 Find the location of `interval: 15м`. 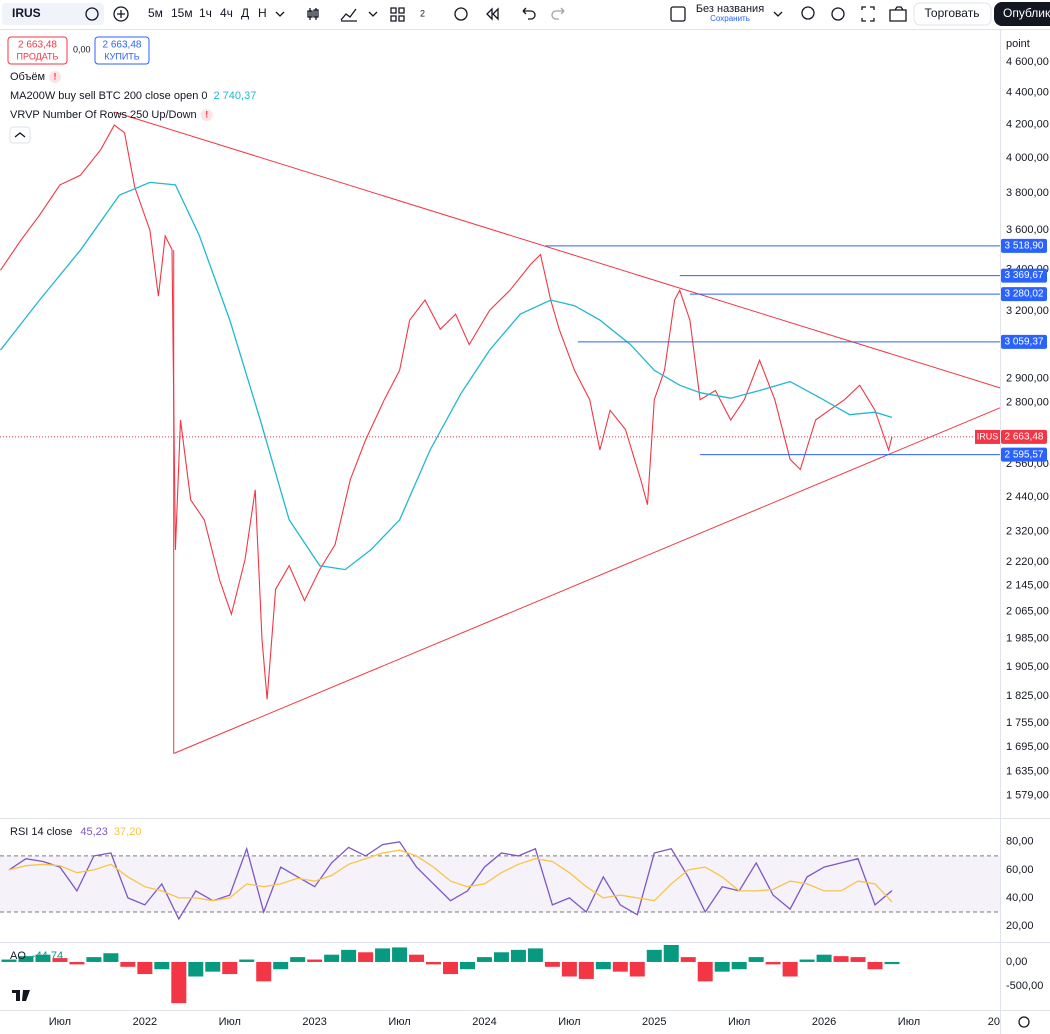

interval: 15м is located at coordinates (182, 13).